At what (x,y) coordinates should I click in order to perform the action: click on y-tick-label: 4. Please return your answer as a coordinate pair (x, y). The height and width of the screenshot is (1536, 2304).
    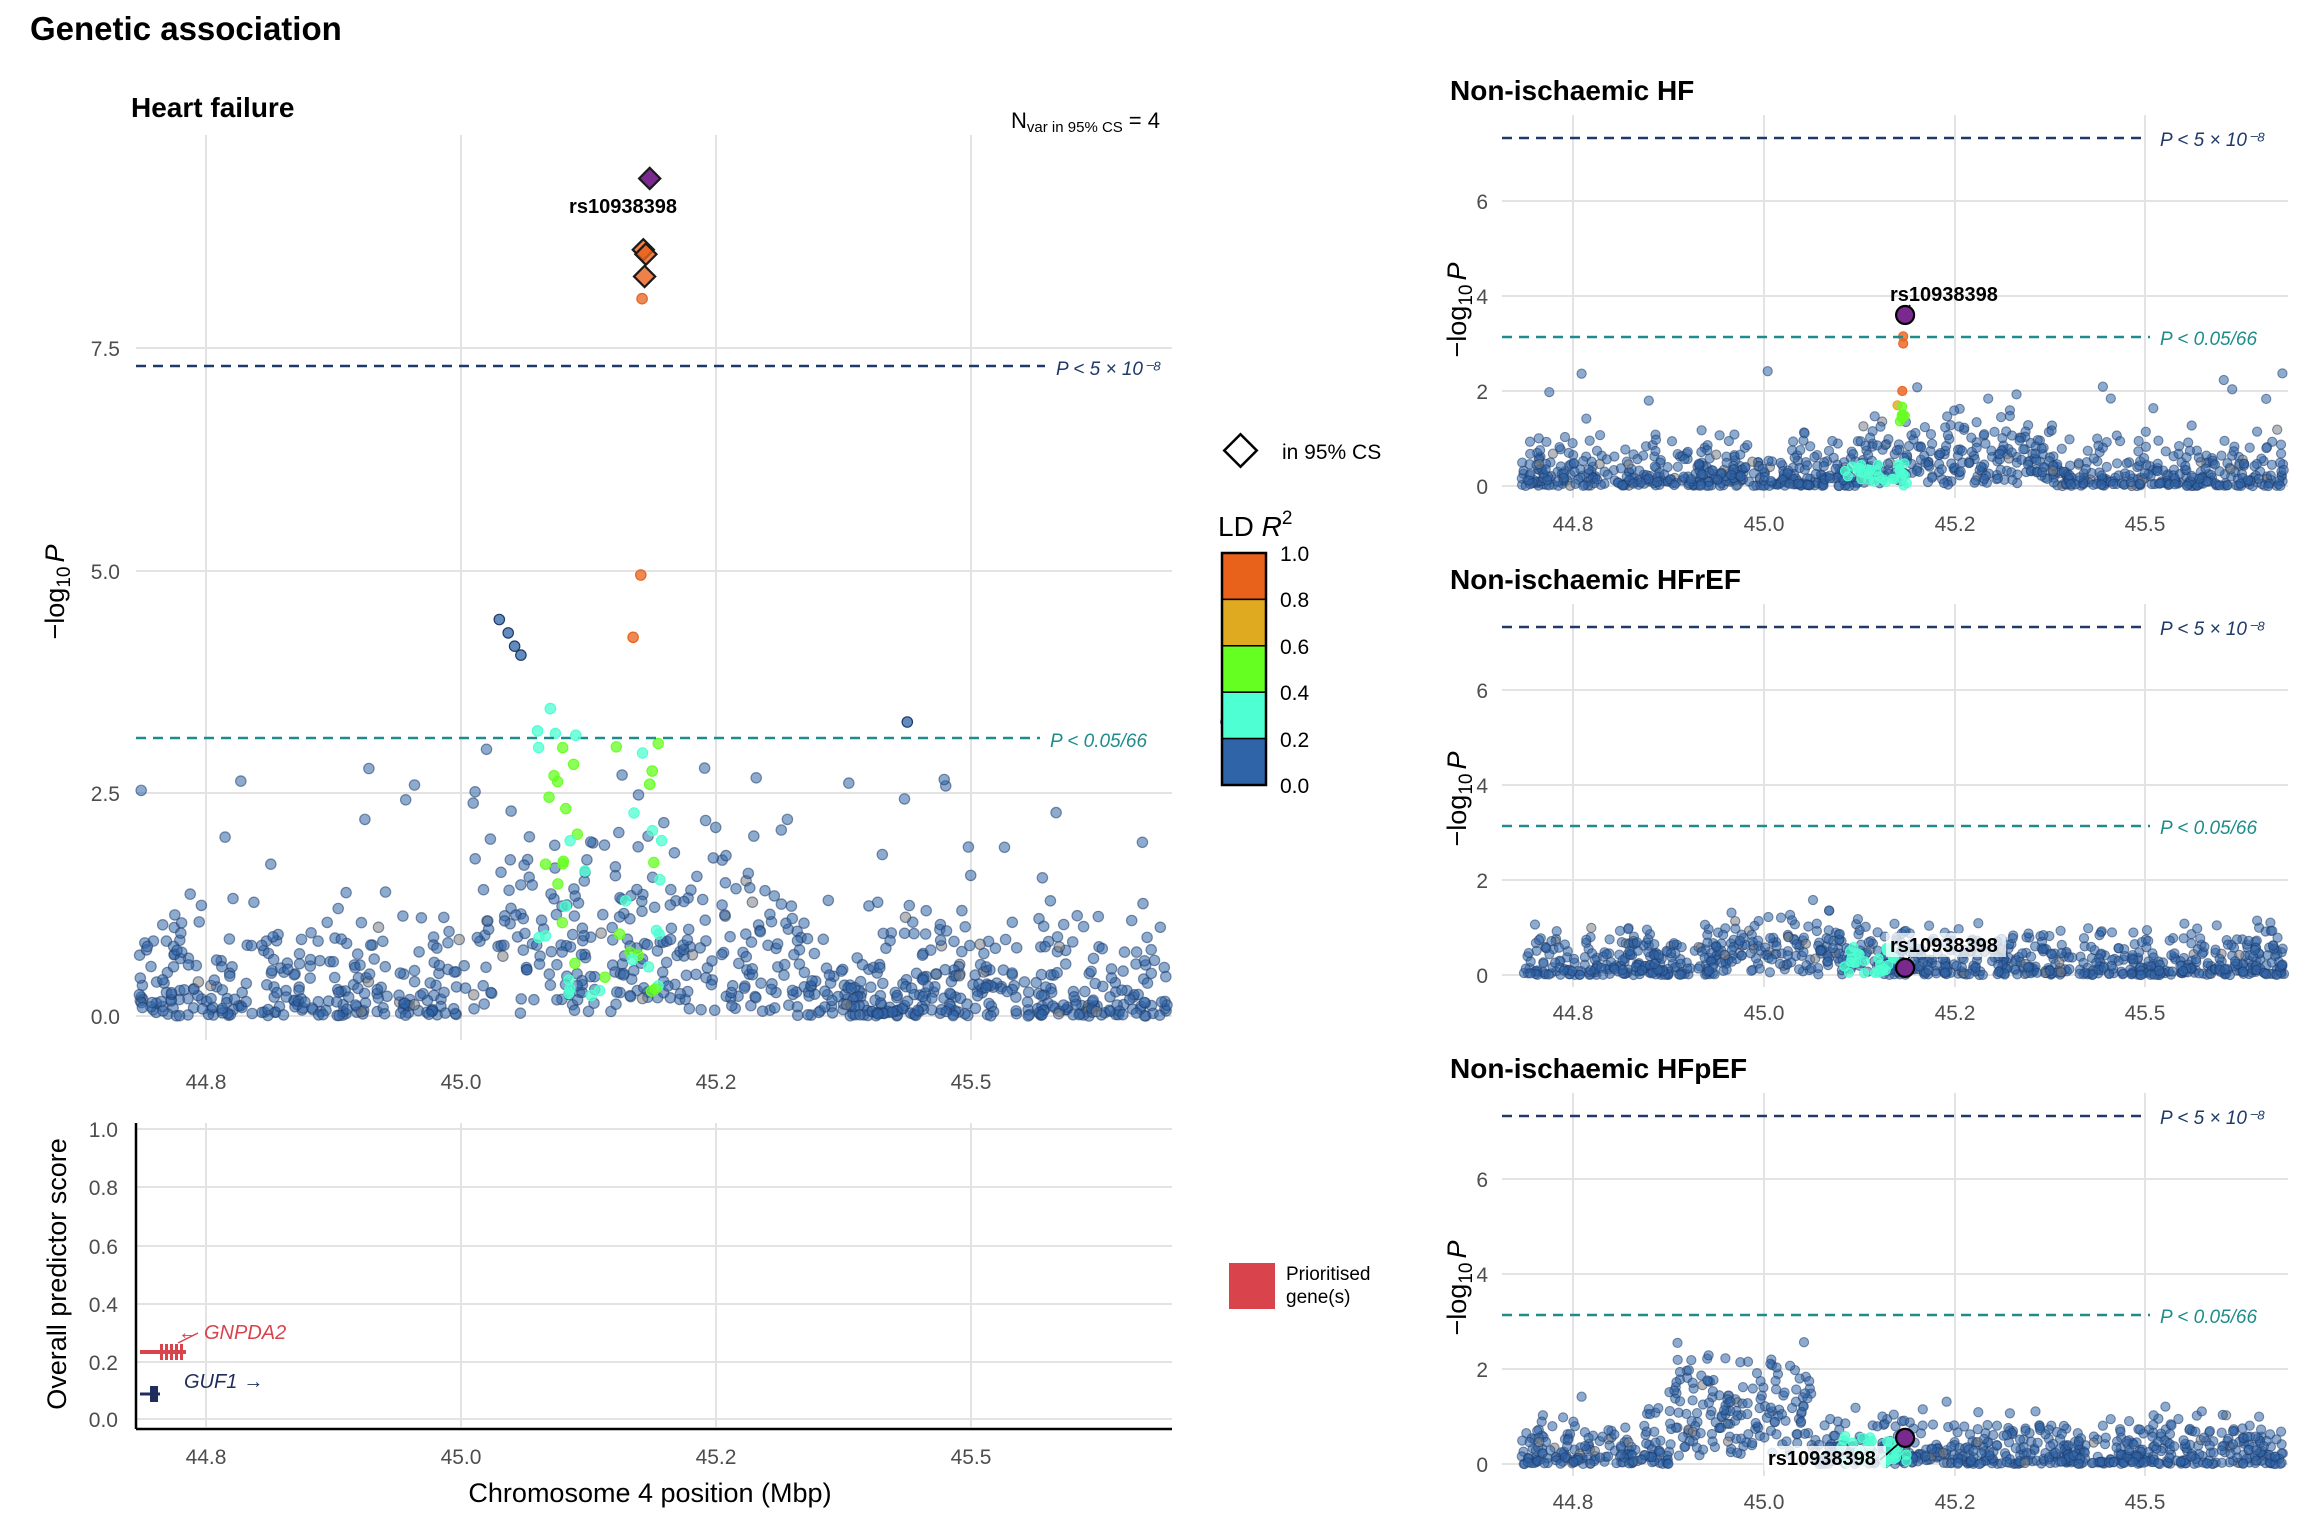
    Looking at the image, I should click on (1482, 297).